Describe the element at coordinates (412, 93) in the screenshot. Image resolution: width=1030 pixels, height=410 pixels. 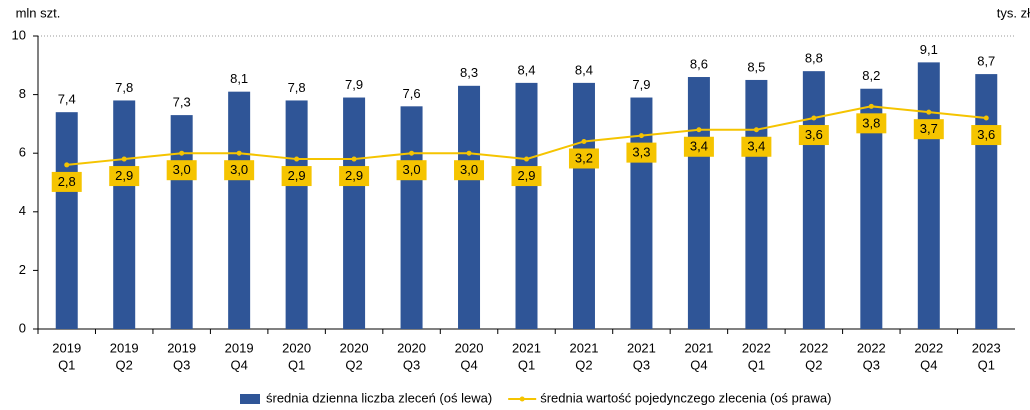
I see `bar-value-label: 7,6` at that location.